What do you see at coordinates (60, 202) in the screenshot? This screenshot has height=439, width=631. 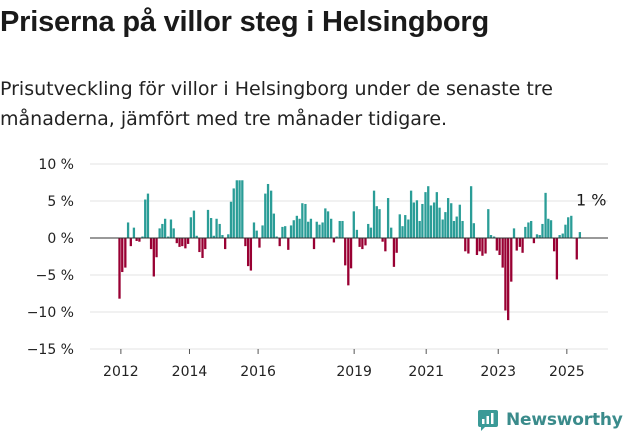 I see `y-tick-label: 5 %` at bounding box center [60, 202].